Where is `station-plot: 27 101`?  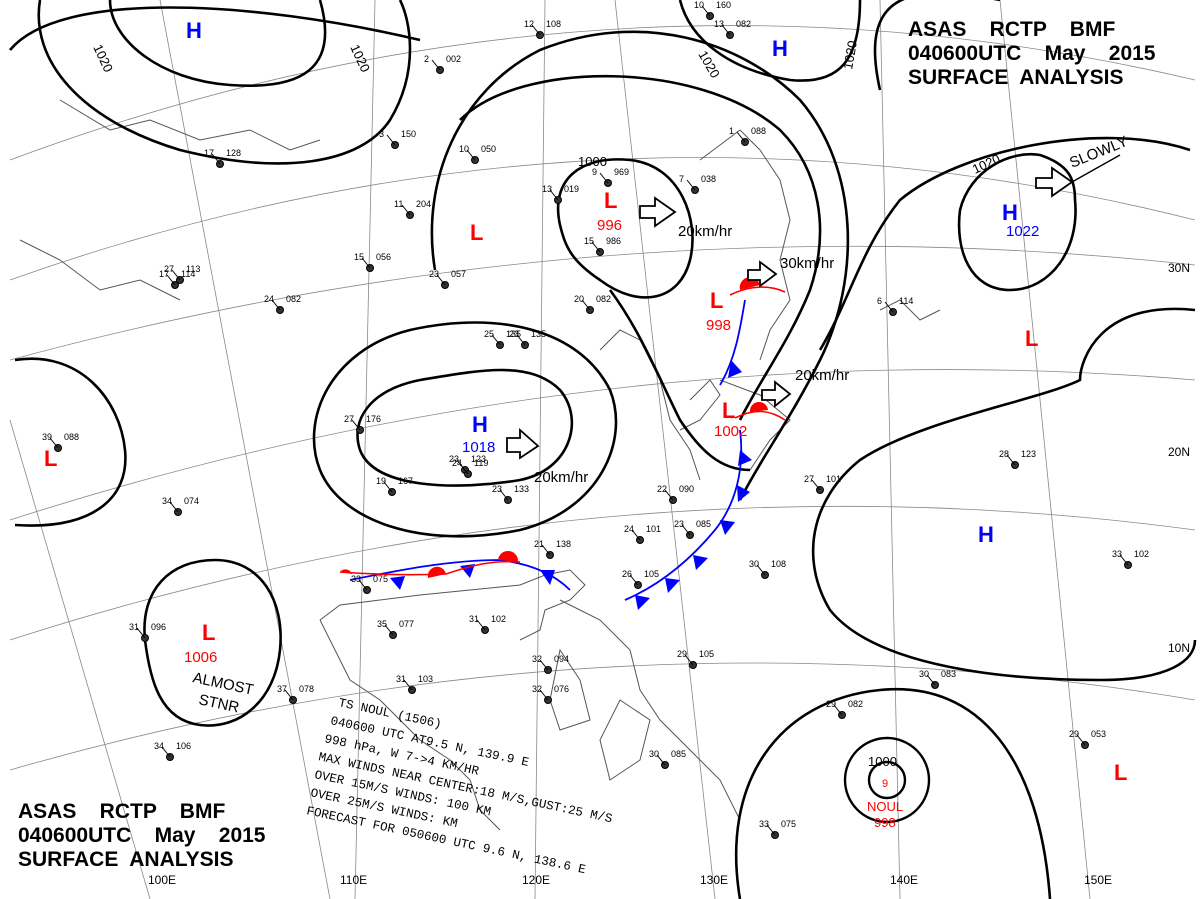
station-plot: 27 101 is located at coordinates (822, 484).